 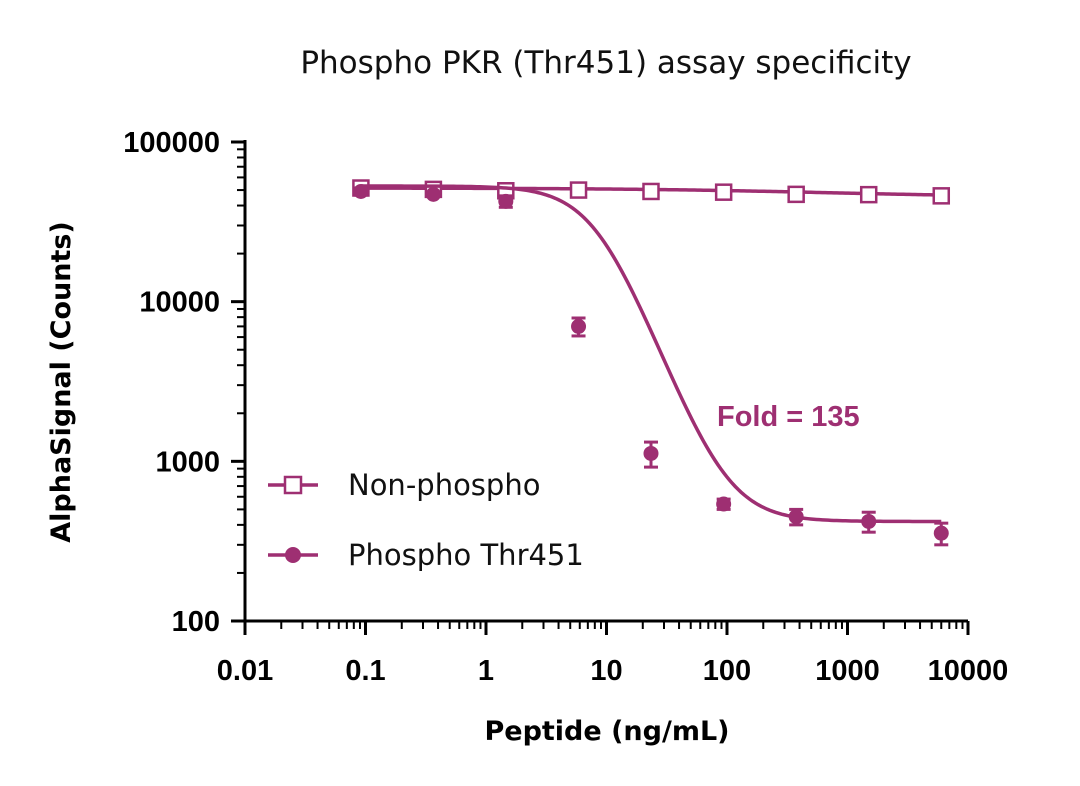 What do you see at coordinates (968, 671) in the screenshot?
I see `x-tick-label: 10000` at bounding box center [968, 671].